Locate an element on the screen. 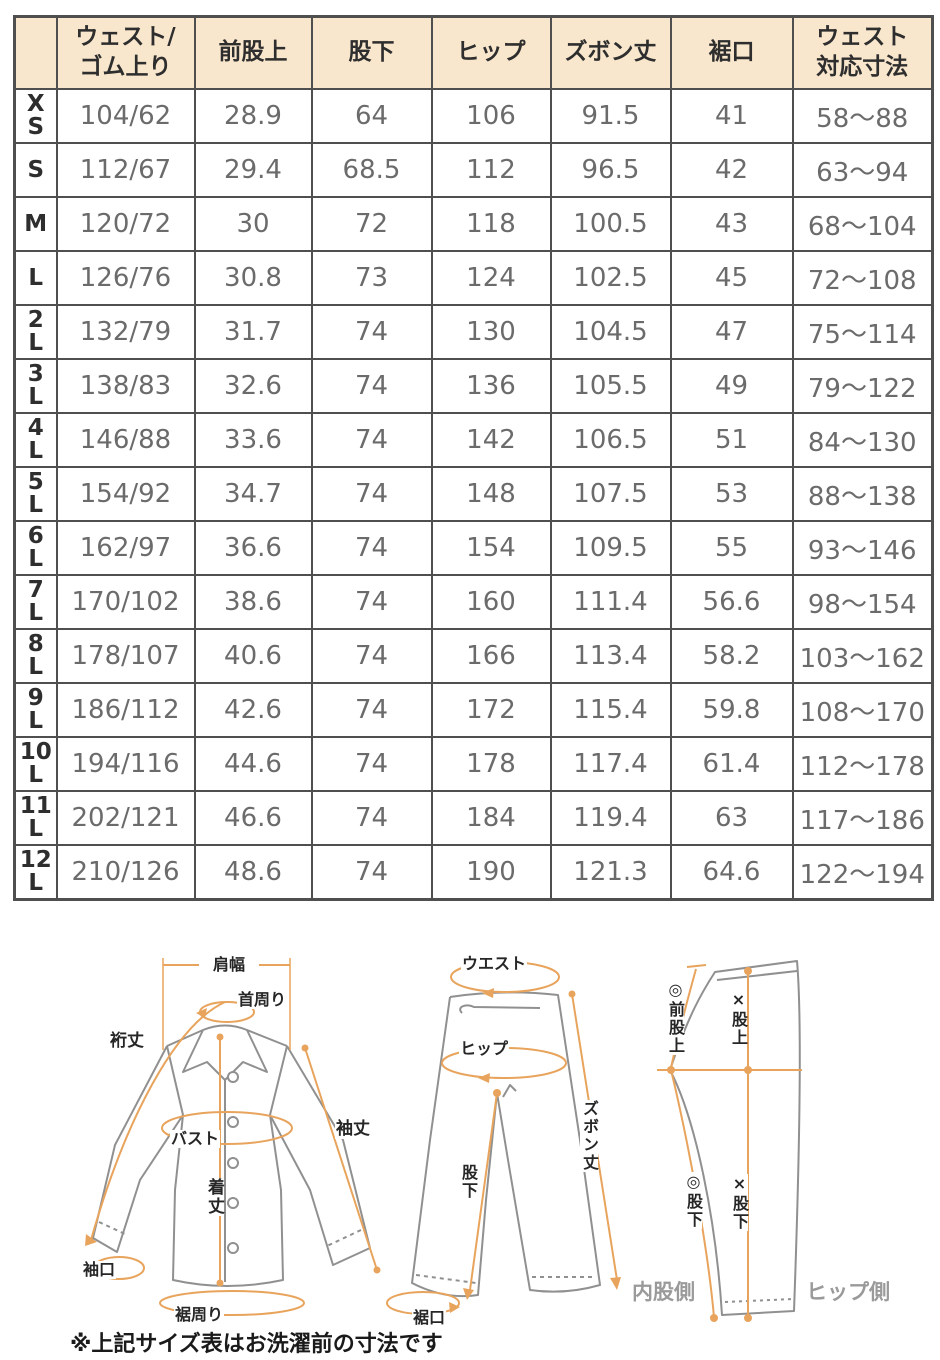 The height and width of the screenshot is (1360, 940). label-bust: バスト is located at coordinates (195, 1138).